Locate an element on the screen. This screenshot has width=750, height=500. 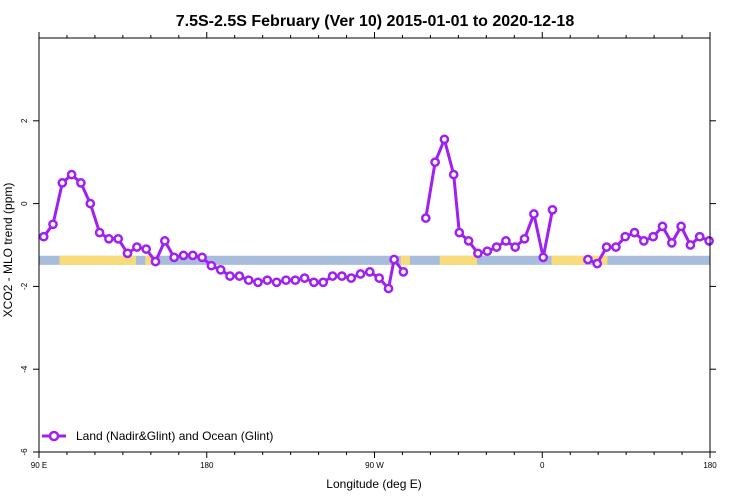
legend-entry-label: Land (Nadir&Glint) and Ocean (Glint) is located at coordinates (174, 436).